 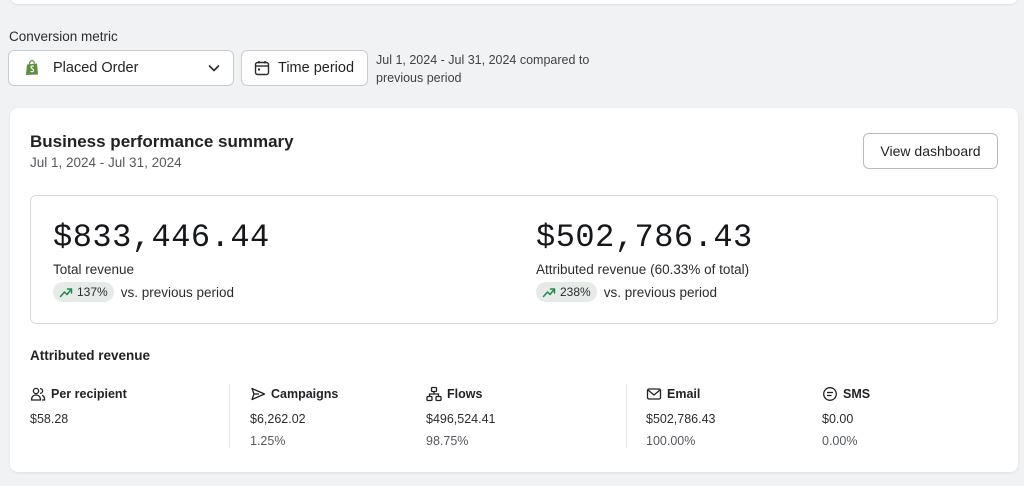 I want to click on change-percent: 137%, so click(x=92, y=292).